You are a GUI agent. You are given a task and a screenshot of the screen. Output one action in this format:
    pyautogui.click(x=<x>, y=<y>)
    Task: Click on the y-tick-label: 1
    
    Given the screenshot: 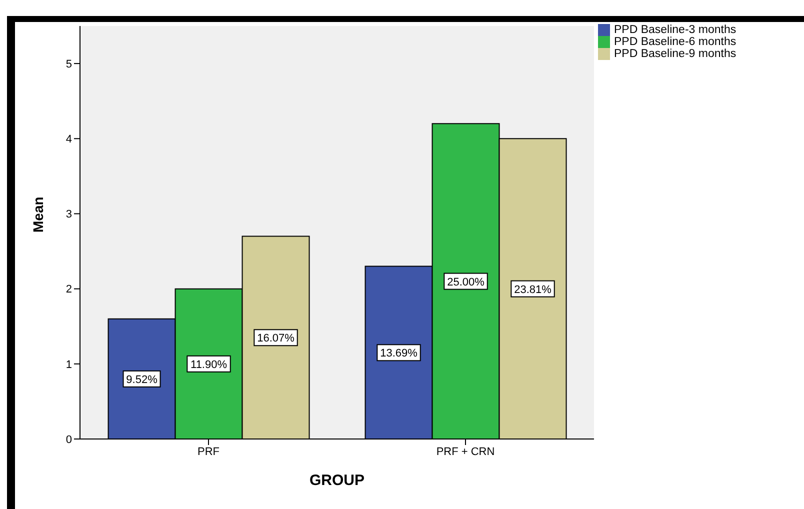 What is the action you would take?
    pyautogui.click(x=69, y=364)
    